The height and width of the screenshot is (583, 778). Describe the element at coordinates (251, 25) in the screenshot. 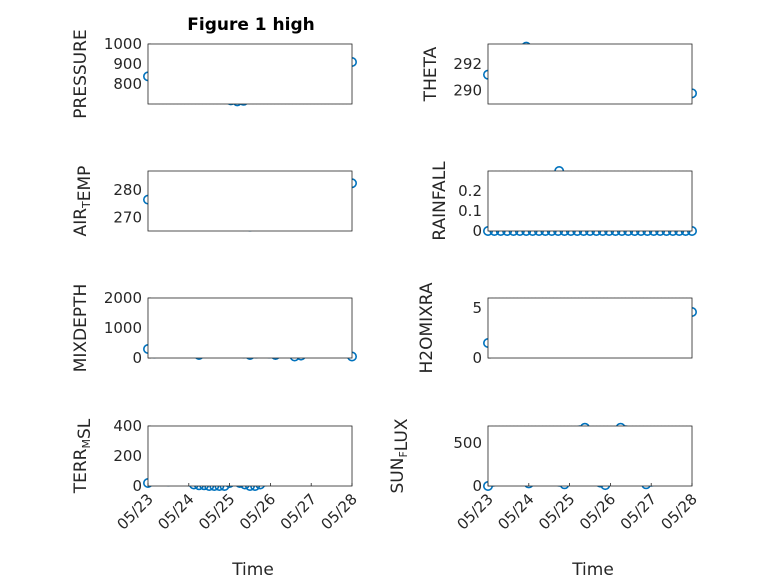

I see `figure-title: Figure 1 high` at that location.